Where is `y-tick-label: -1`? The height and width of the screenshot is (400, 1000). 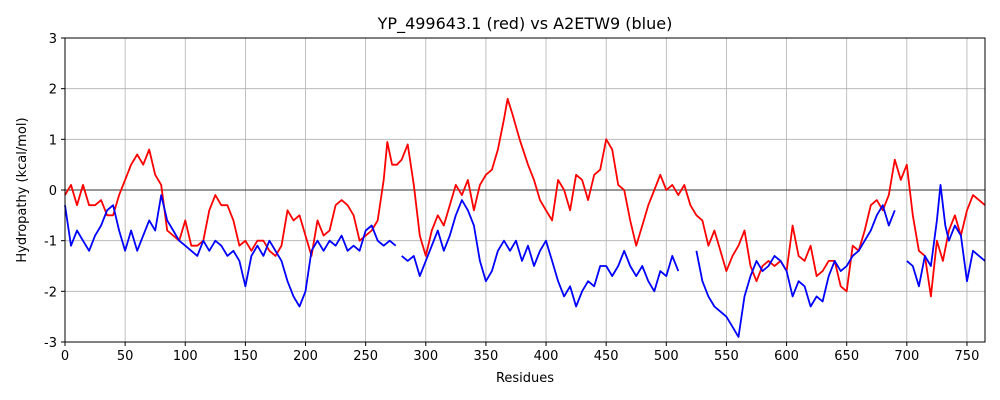 y-tick-label: -1 is located at coordinates (50, 242).